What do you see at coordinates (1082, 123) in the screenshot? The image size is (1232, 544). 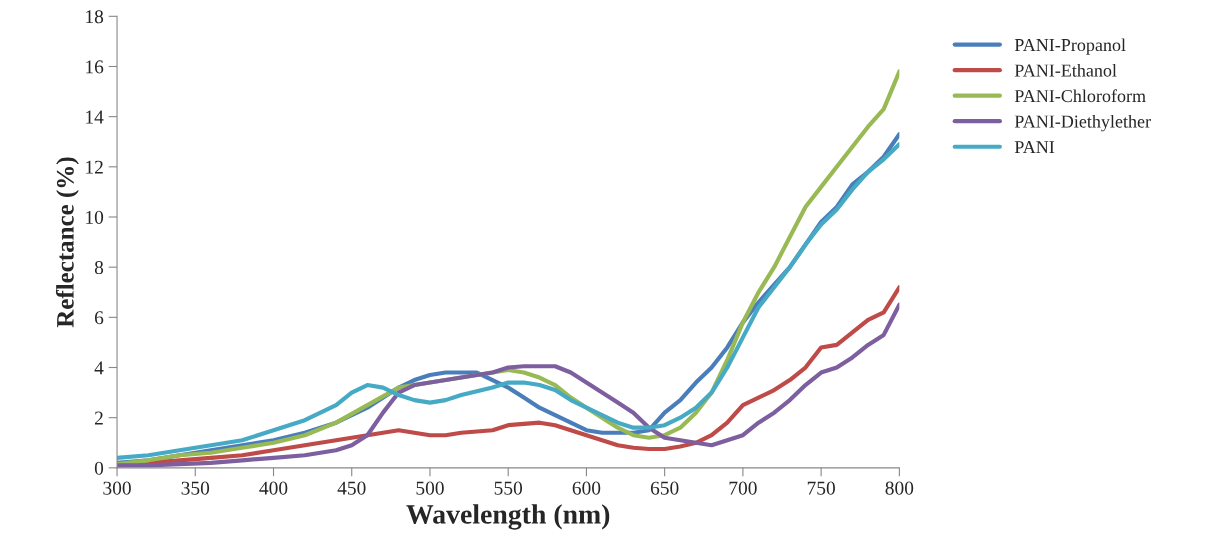 I see `legend-label: PANI-Diethylether` at bounding box center [1082, 123].